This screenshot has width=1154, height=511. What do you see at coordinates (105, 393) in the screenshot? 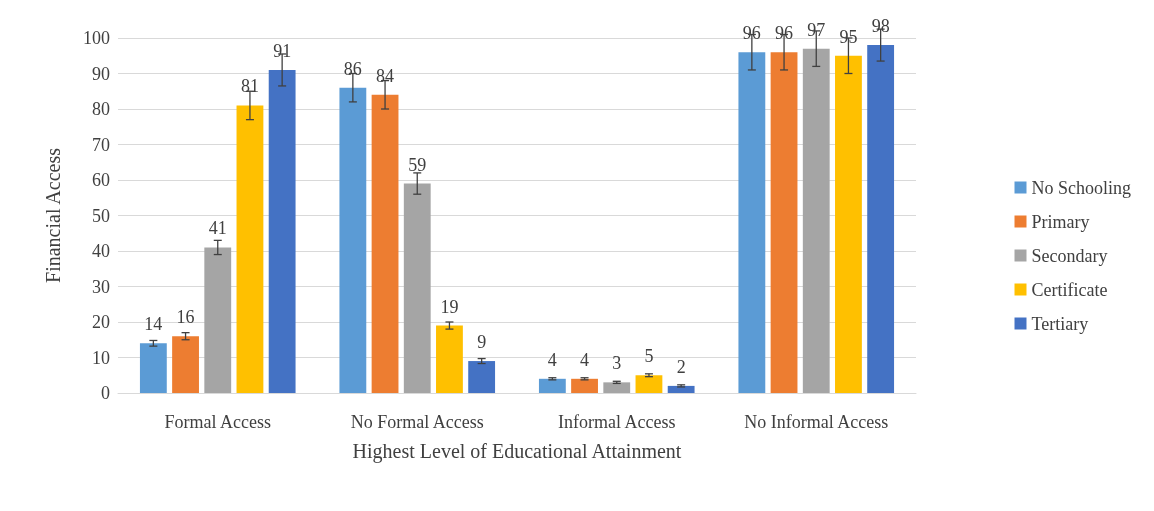
I see `y-tick-label: 0` at bounding box center [105, 393].